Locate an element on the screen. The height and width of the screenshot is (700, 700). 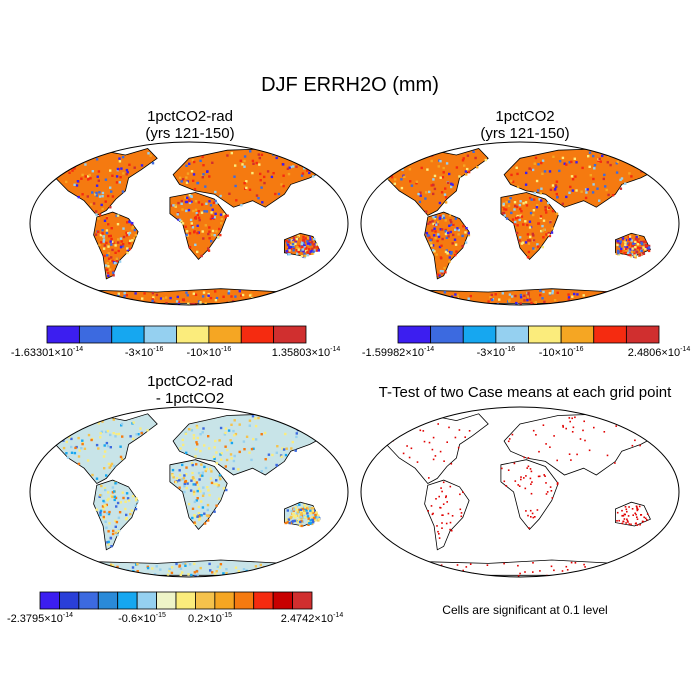
panel-3-colorbar-label-3: 0.2×10⁻¹⁵ is located at coordinates (210, 618).